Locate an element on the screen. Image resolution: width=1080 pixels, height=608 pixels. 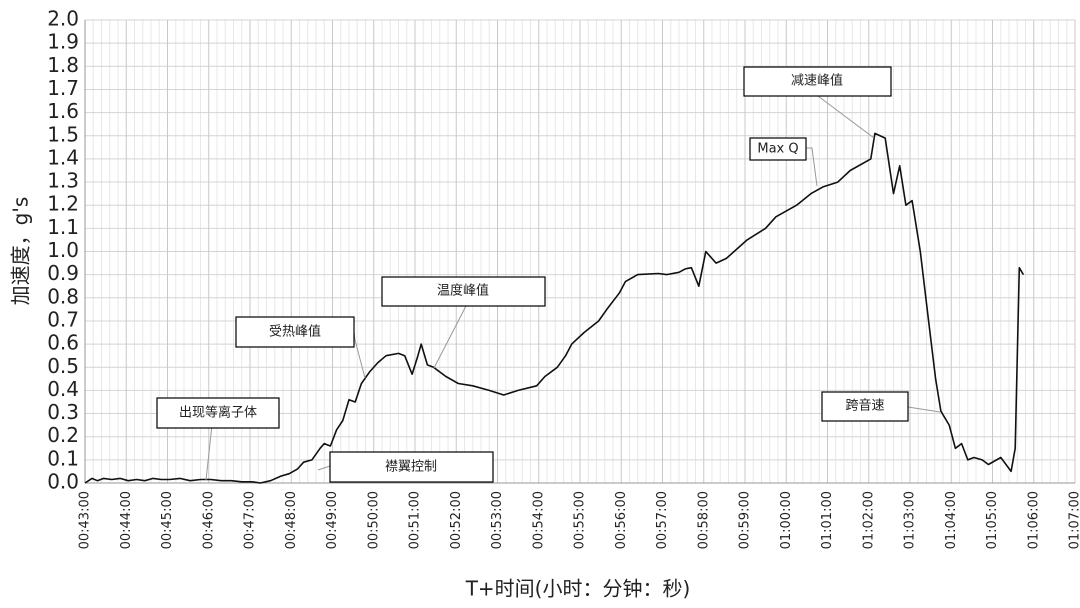
x-tick-label: 01:05:00 is located at coordinates (992, 520).